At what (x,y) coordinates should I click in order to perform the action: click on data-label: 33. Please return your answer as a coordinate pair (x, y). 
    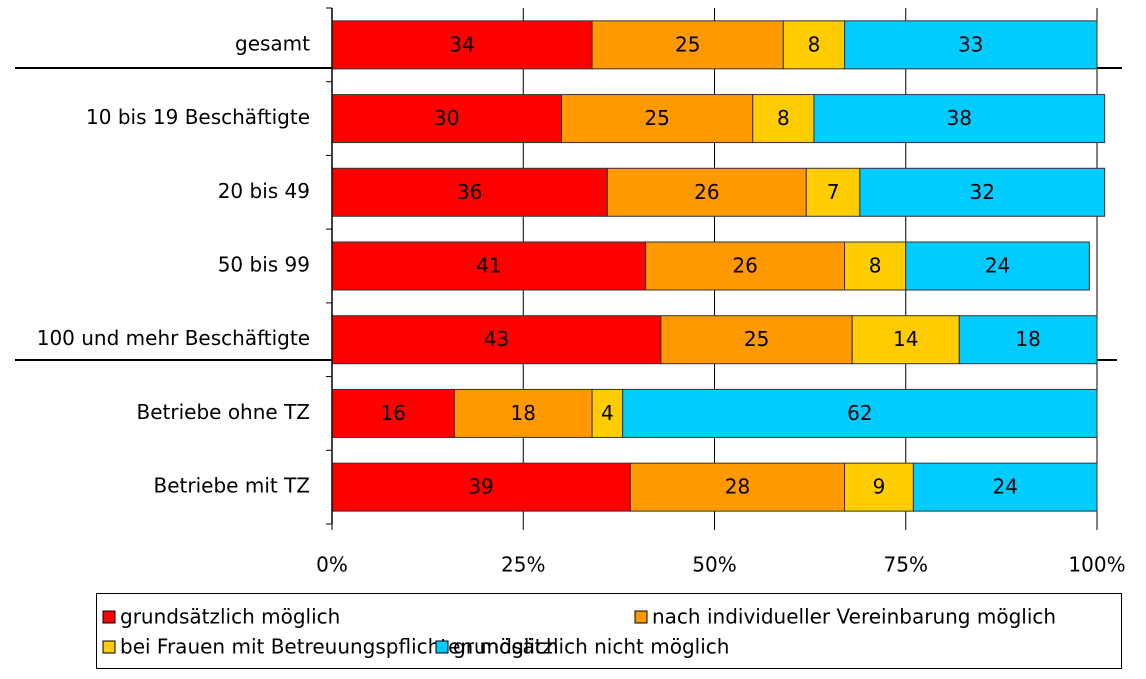
    Looking at the image, I should click on (970, 44).